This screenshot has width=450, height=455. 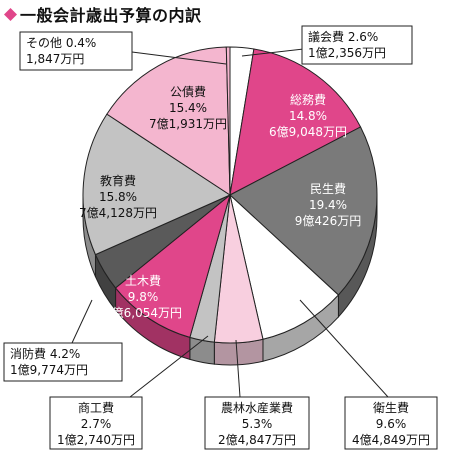 I want to click on slice-label-1: 総務費 14.8% 6億9,048万円, so click(x=308, y=115).